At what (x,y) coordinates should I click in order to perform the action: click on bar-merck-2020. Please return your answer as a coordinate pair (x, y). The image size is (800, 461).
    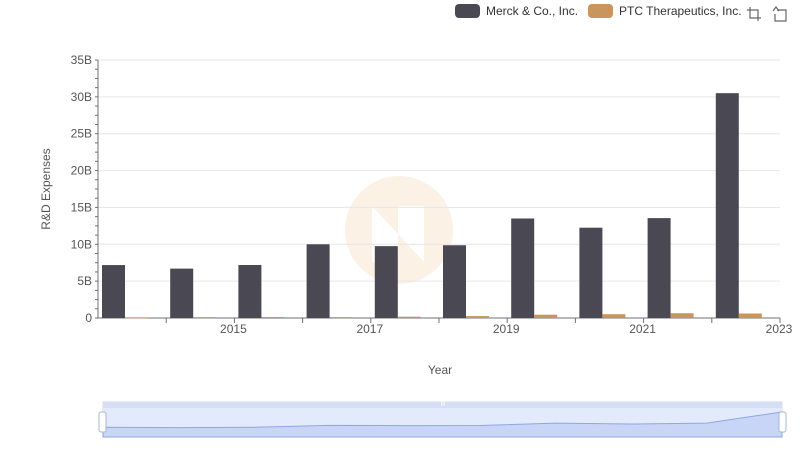
    Looking at the image, I should click on (523, 268).